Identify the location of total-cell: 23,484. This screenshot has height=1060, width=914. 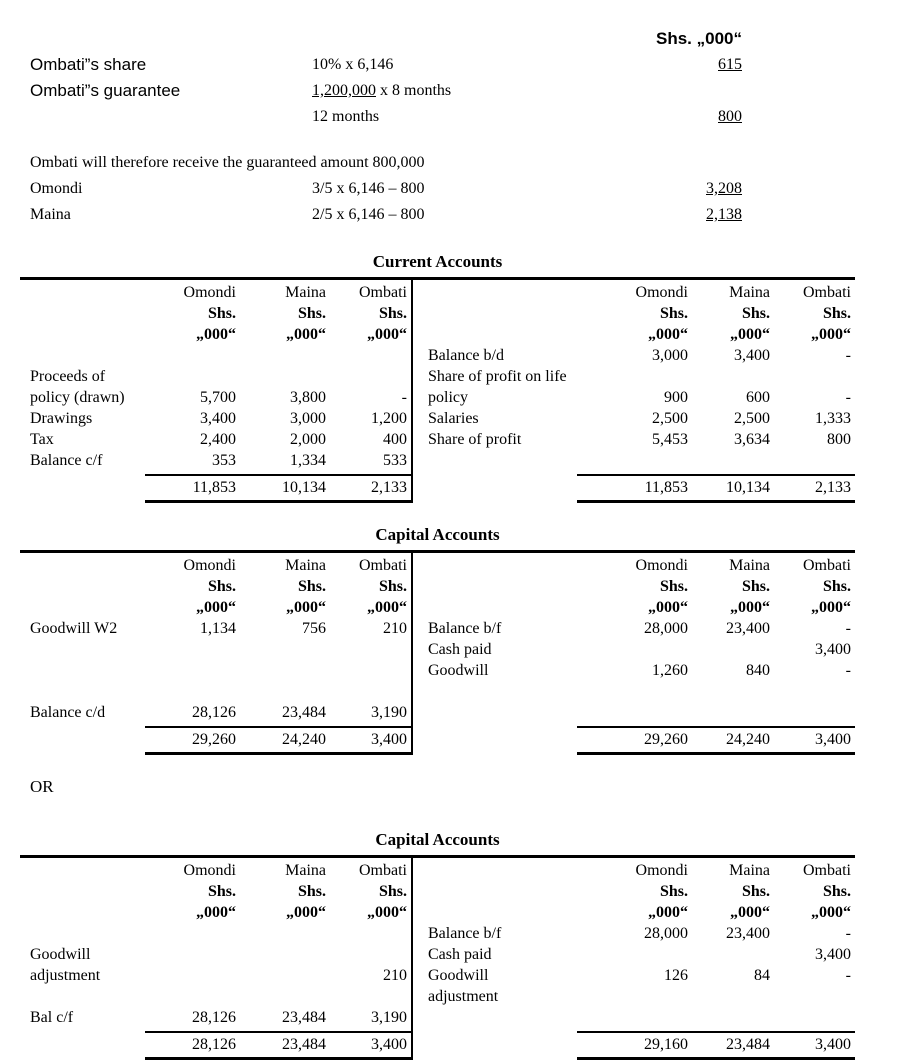
(285, 1045).